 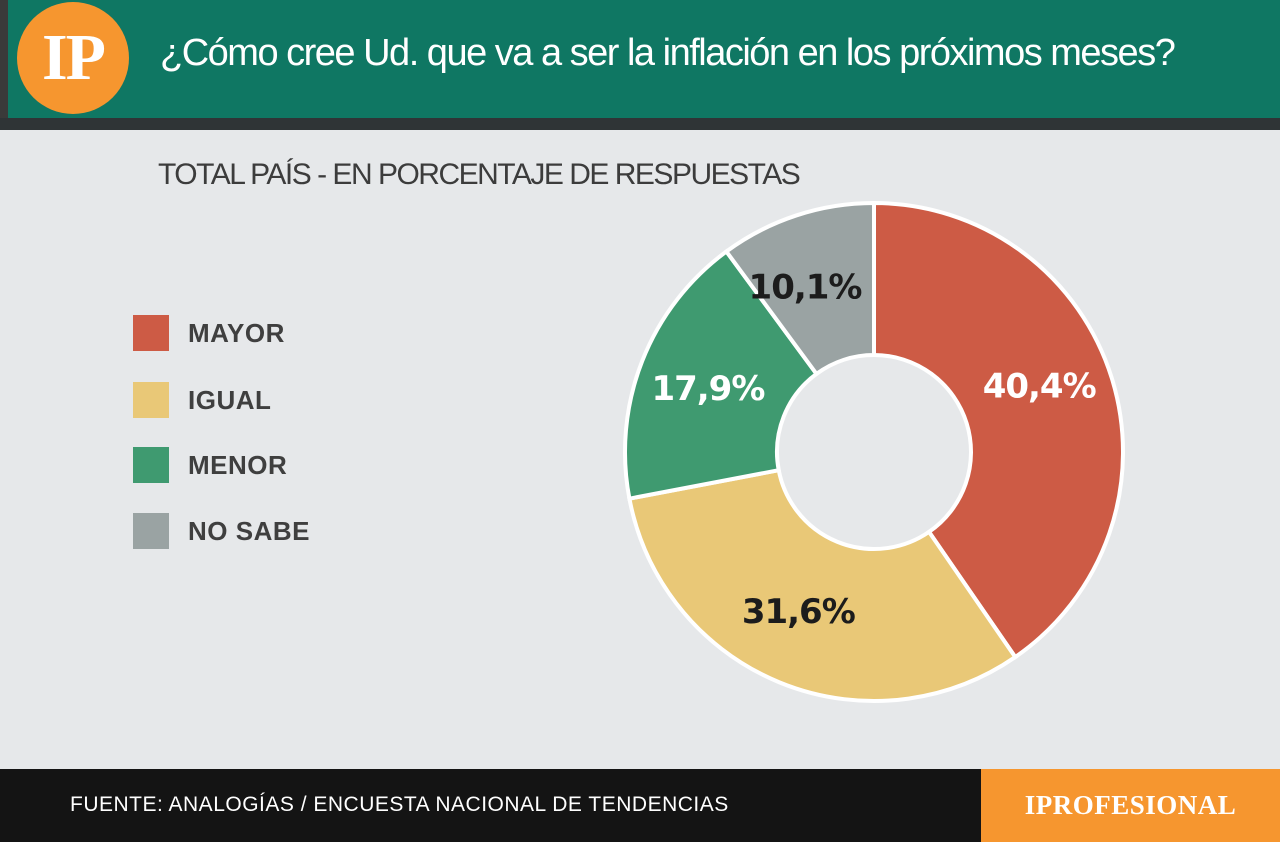 What do you see at coordinates (230, 399) in the screenshot?
I see `legend-label-igual: IGUAL` at bounding box center [230, 399].